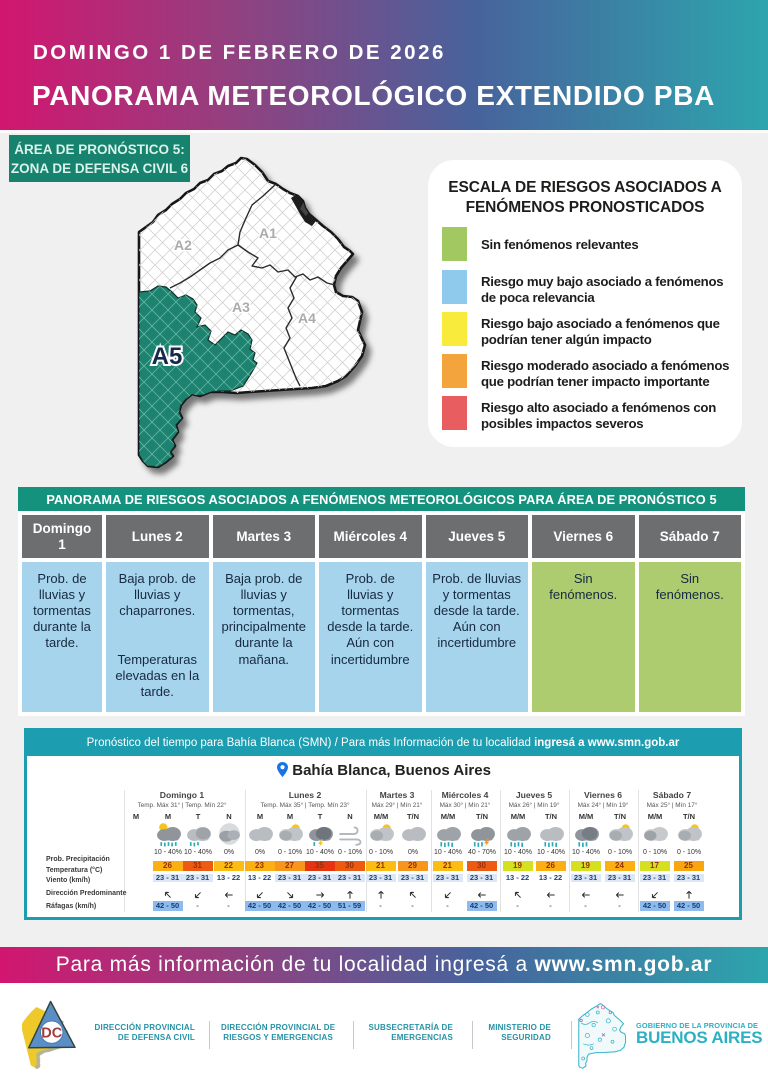  What do you see at coordinates (241, 307) in the screenshot?
I see `svg-text: A3` at bounding box center [241, 307].